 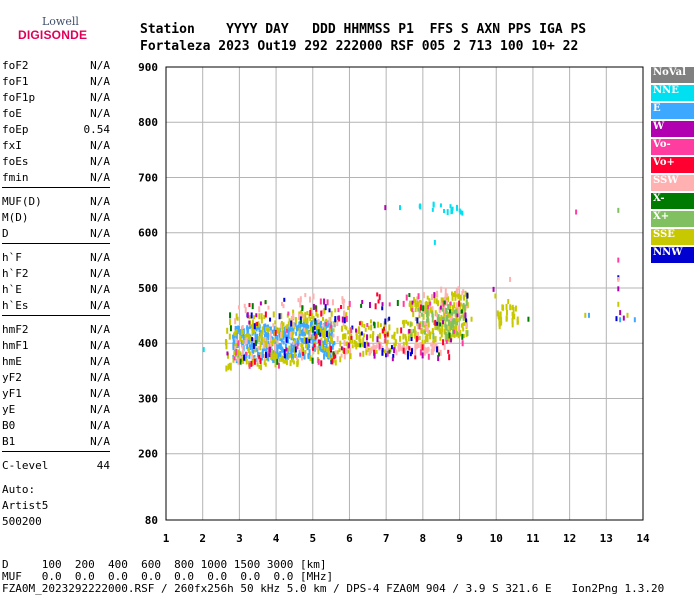 What do you see at coordinates (56, 114) in the screenshot?
I see `param-row-group1-3: foE N/A` at bounding box center [56, 114].